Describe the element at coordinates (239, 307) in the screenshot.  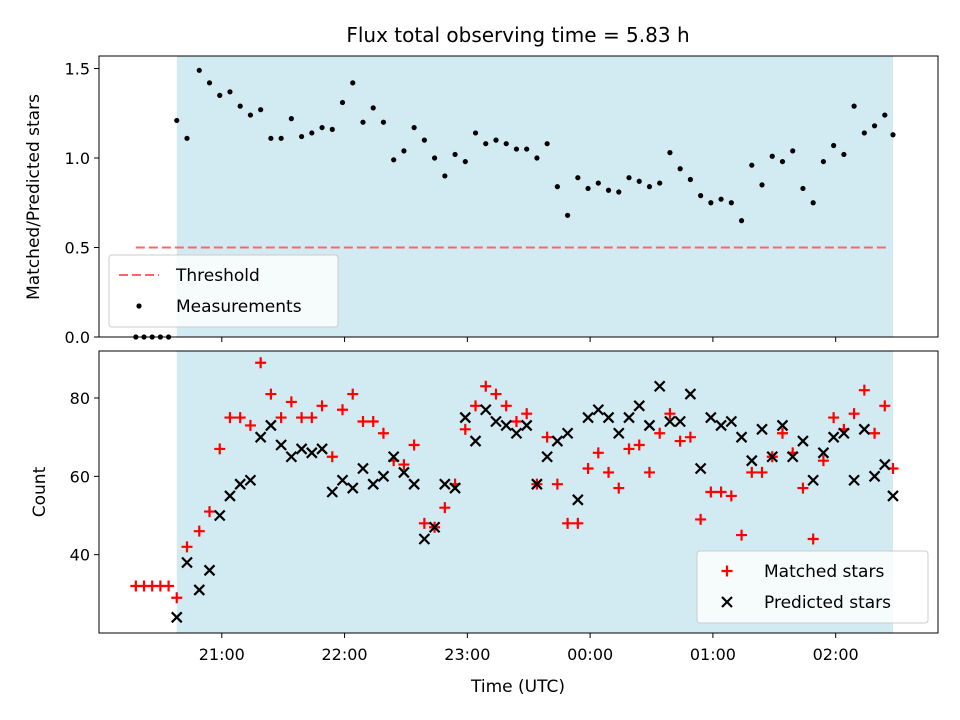
I see `legend-label-measurements: Measurements` at that location.